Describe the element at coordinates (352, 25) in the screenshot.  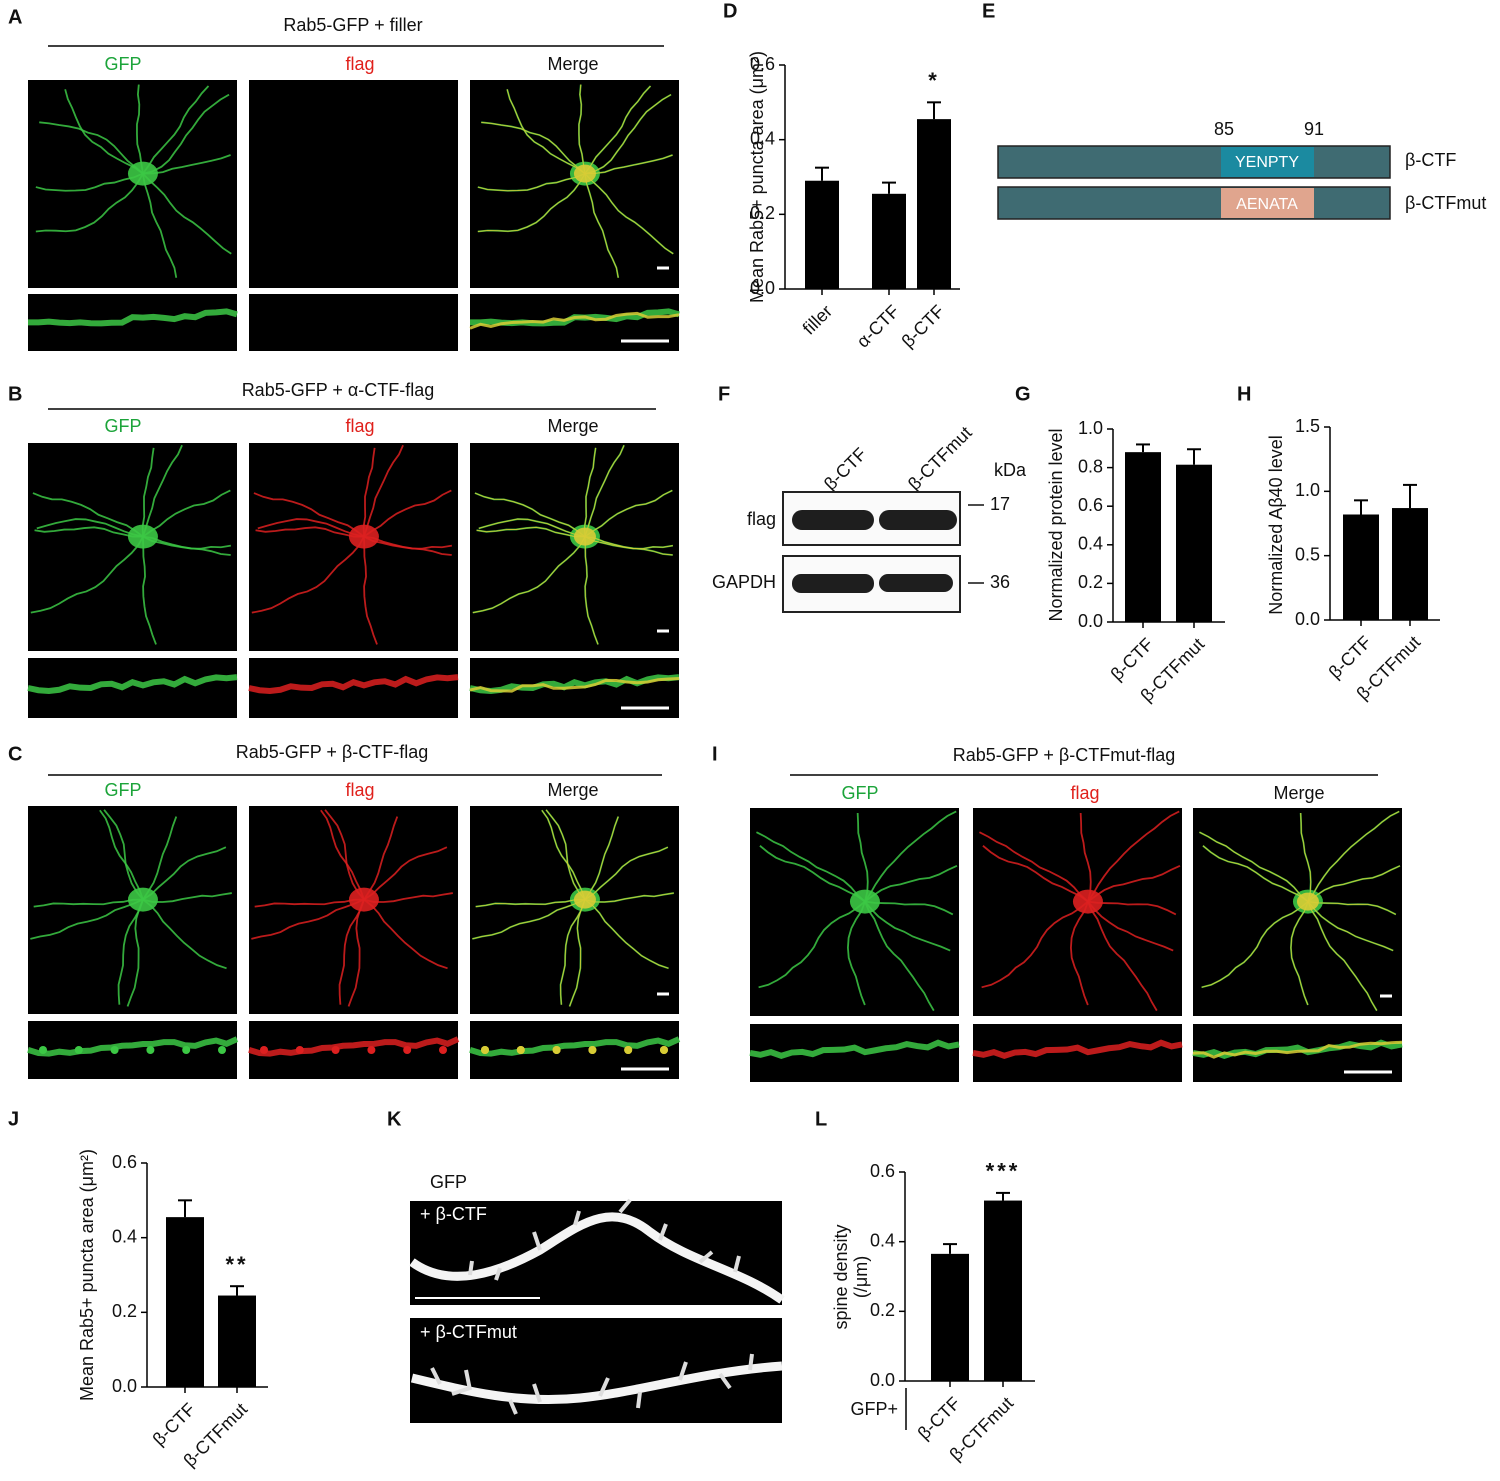
I see `panel-title: Rab5-GFP + filler` at that location.